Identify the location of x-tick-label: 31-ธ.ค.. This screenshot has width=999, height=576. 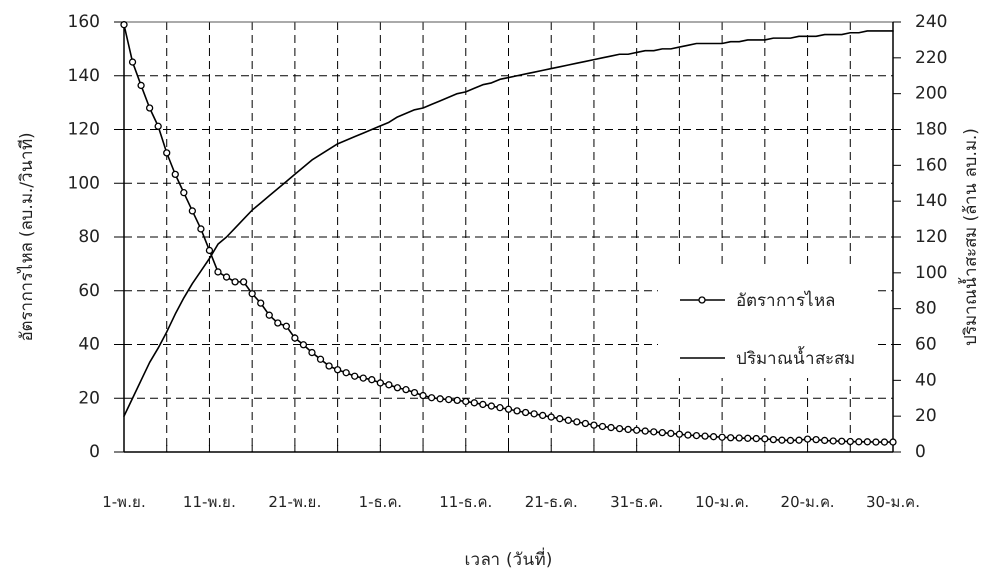
(637, 502).